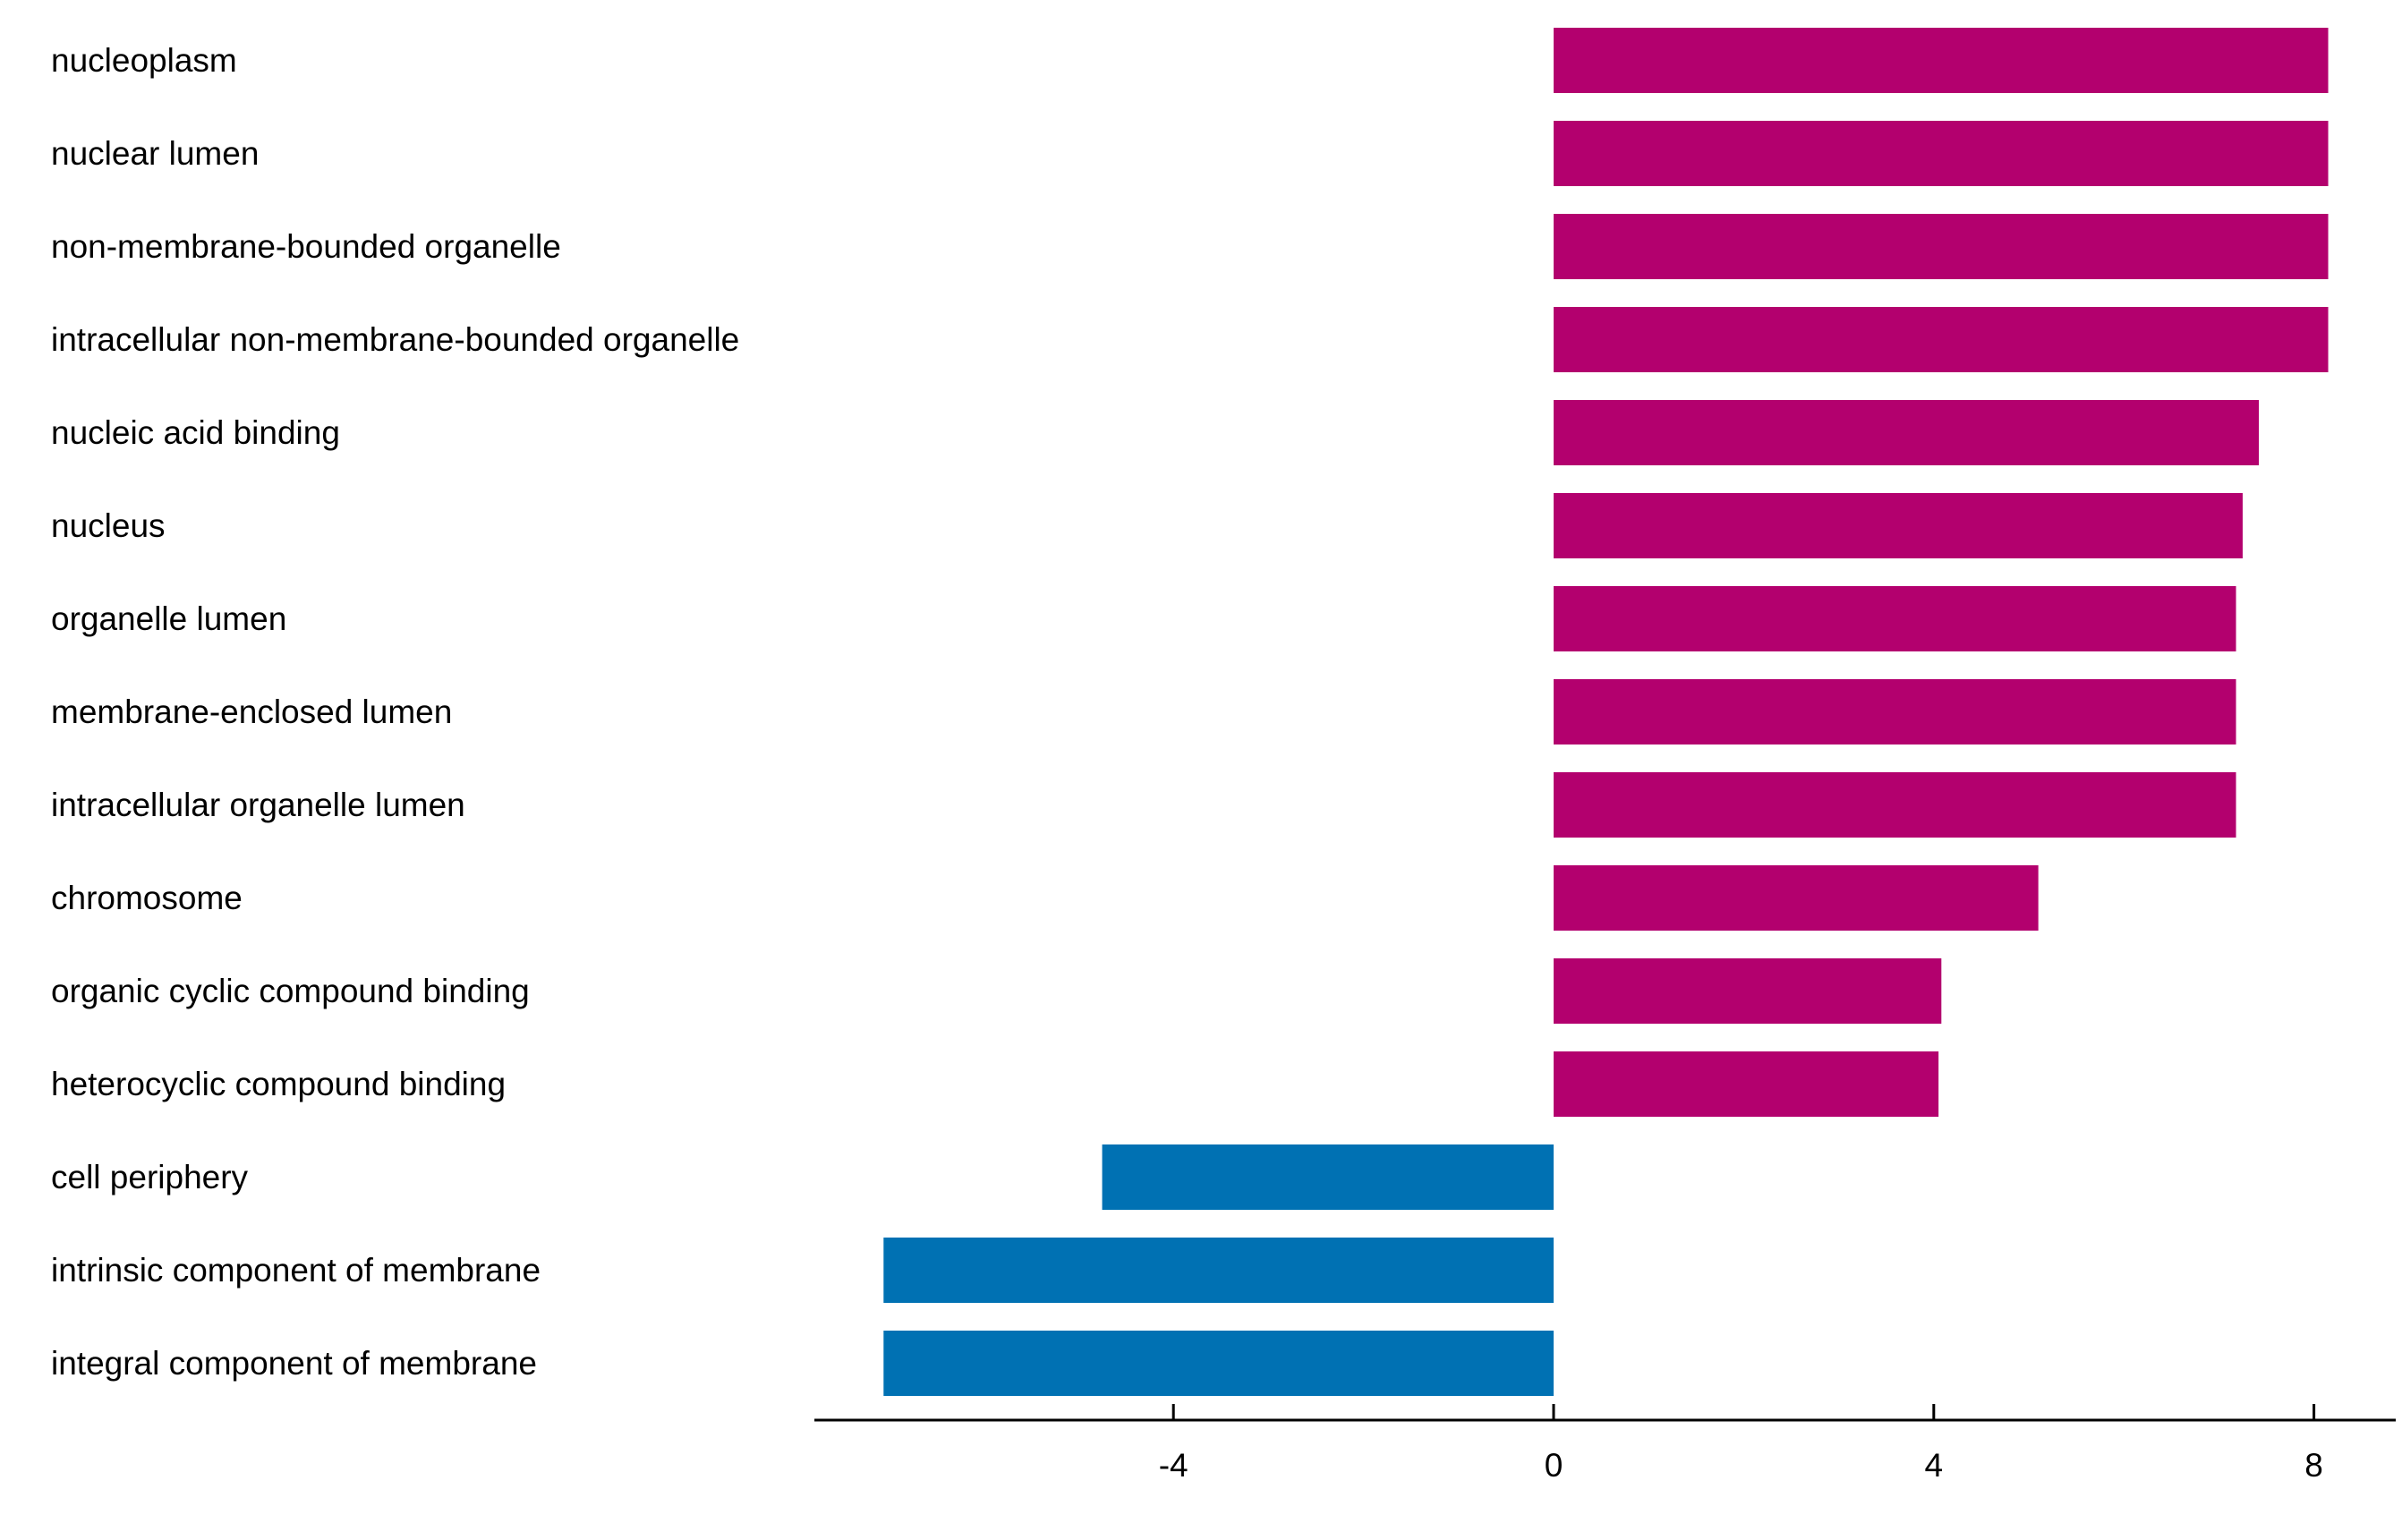  Describe the element at coordinates (168, 619) in the screenshot. I see `category-label: organelle lumen` at that location.